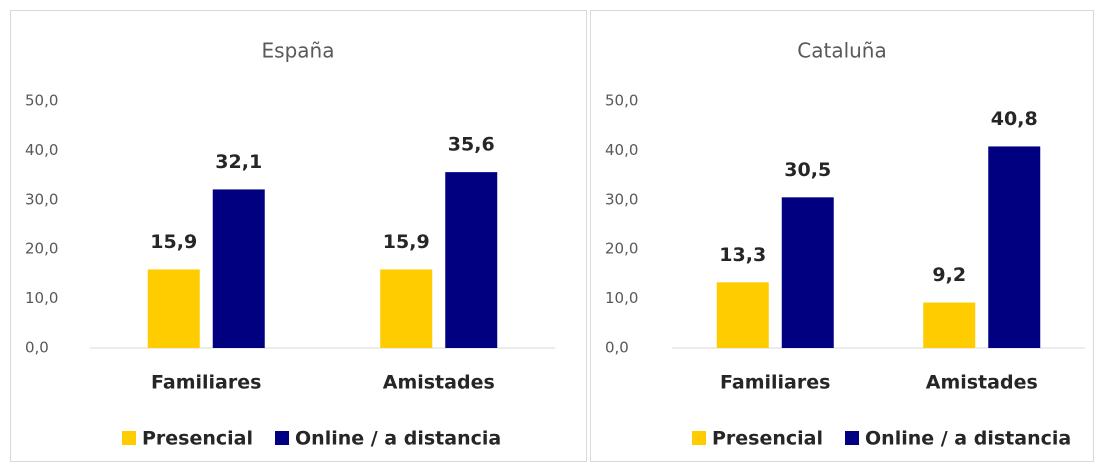  I want to click on chart-title: España, so click(298, 51).